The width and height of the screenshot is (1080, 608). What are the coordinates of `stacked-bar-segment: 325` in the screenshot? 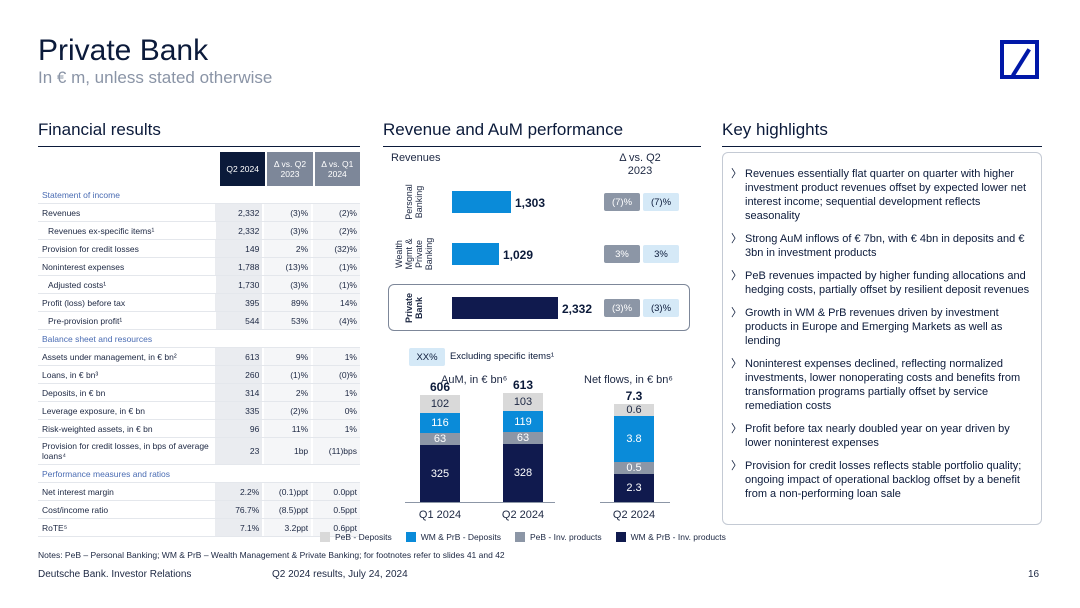 It's located at (440, 473).